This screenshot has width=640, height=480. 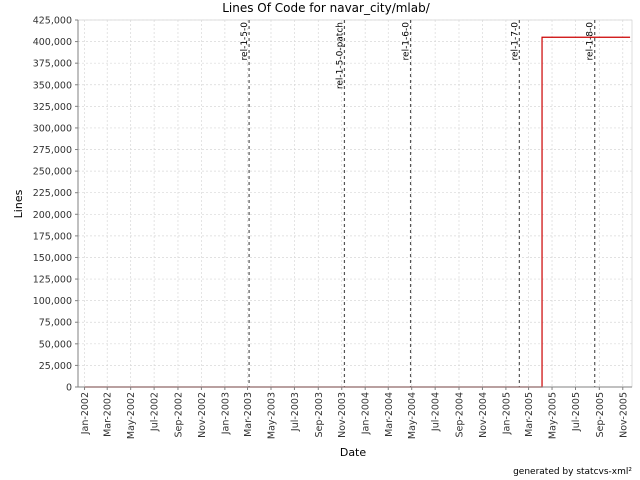 I want to click on y-tick-label: 225,000, so click(x=52, y=193).